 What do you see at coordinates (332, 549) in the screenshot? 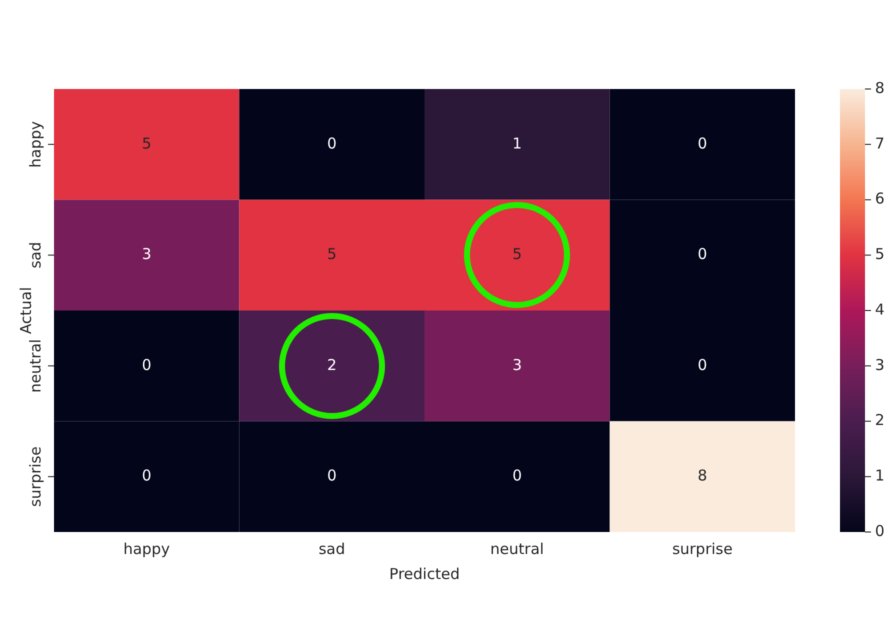
I see `x-tick-label: sad` at bounding box center [332, 549].